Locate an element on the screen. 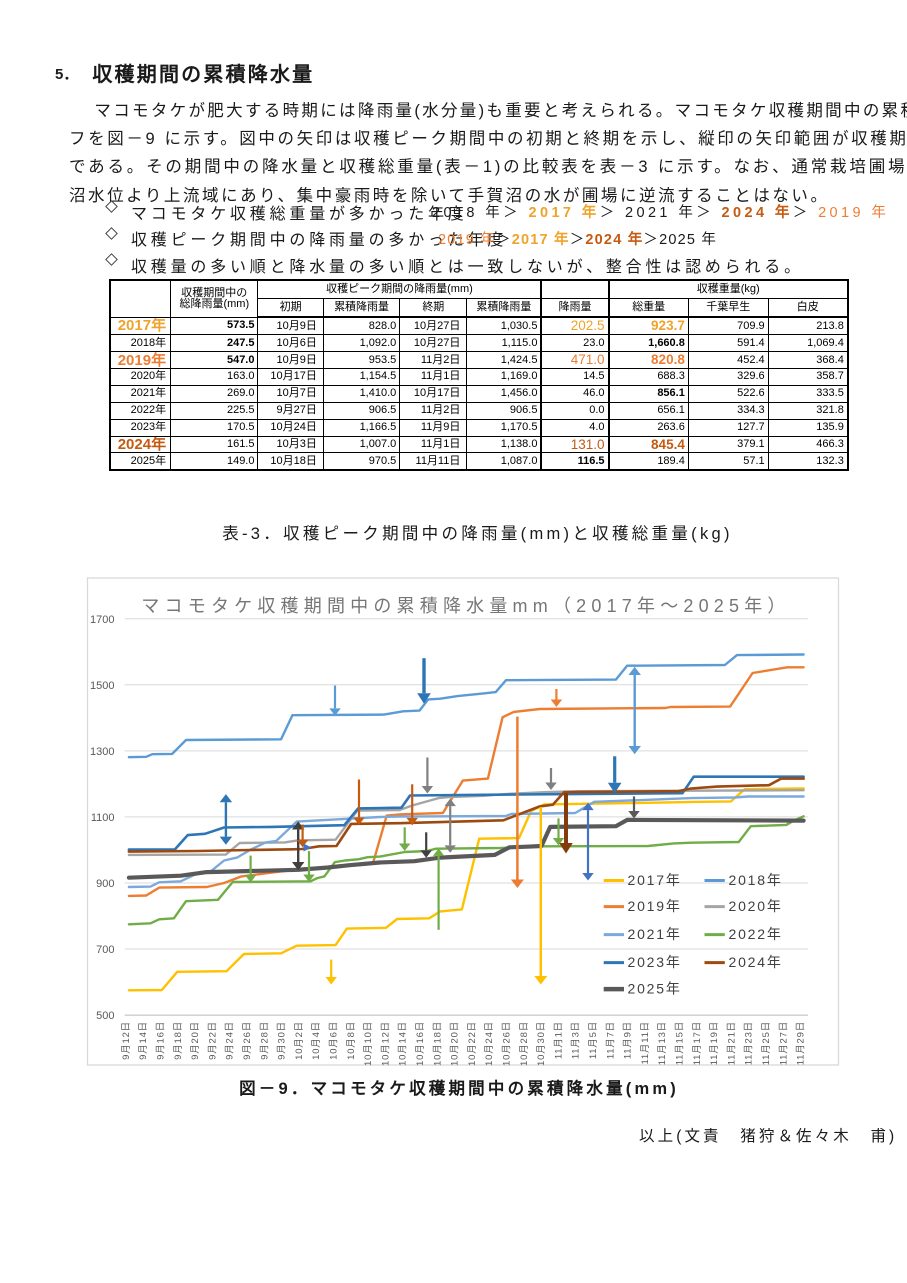 The height and width of the screenshot is (1283, 907). svg-text: 9月20日 is located at coordinates (195, 1040).